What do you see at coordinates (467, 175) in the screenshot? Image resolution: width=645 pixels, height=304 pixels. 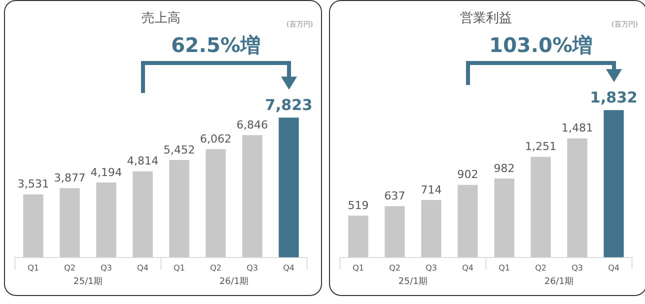 I see `data-label: 902` at bounding box center [467, 175].